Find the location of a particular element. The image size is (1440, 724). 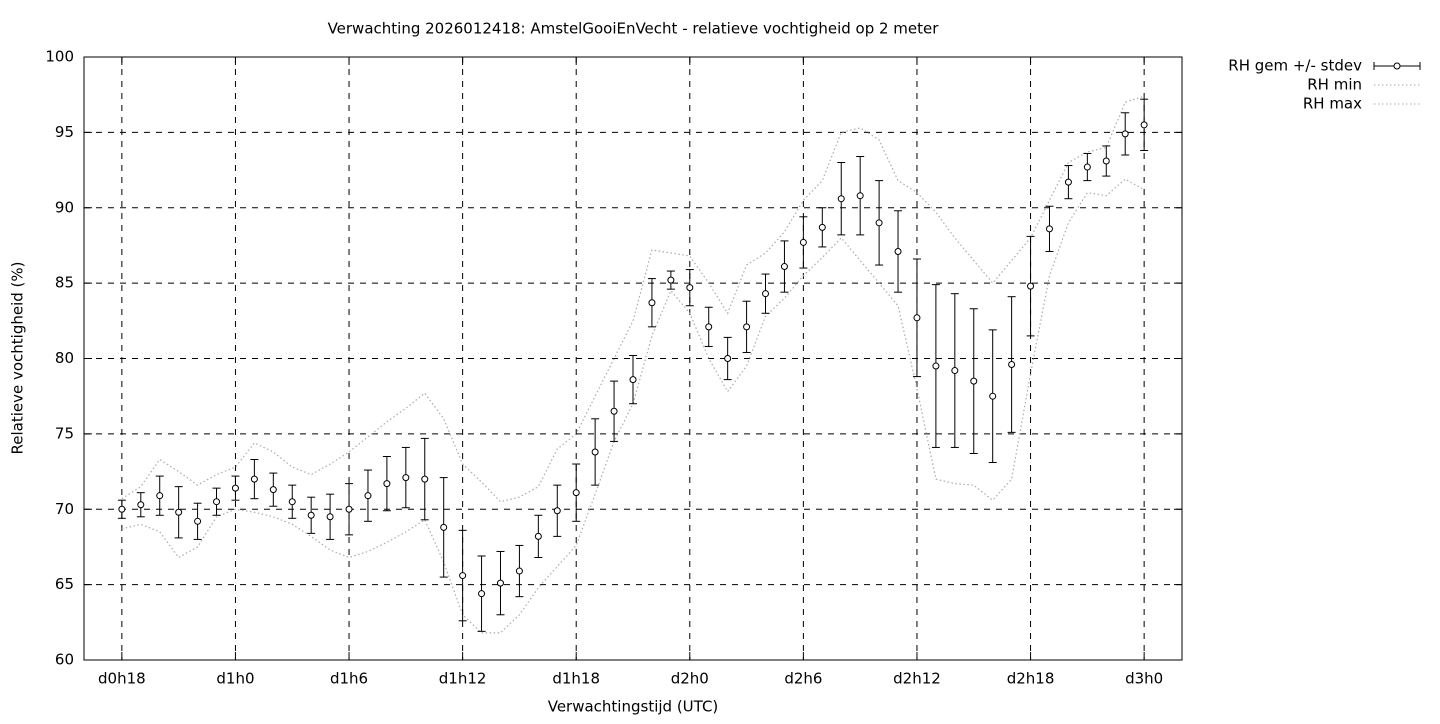

legend-label: RH min is located at coordinates (1334, 85).